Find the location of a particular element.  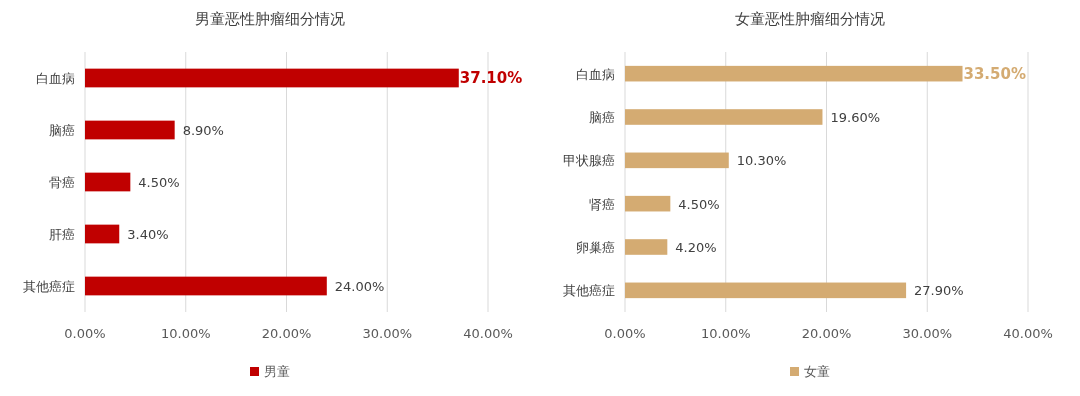

data-label: 27.90% is located at coordinates (939, 291).